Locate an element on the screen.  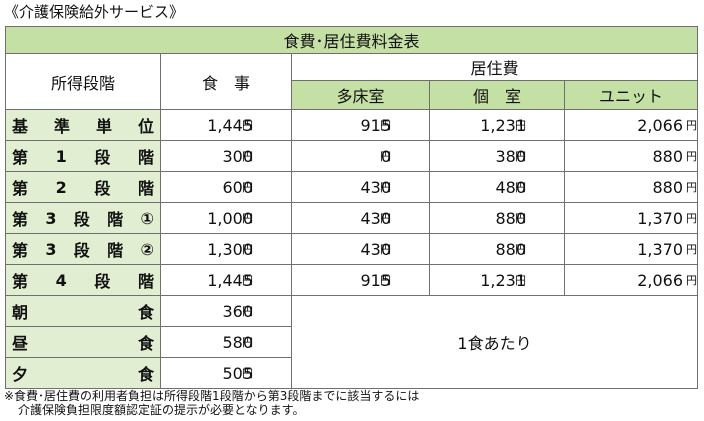
meal-price-value: 505 is located at coordinates (237, 373).